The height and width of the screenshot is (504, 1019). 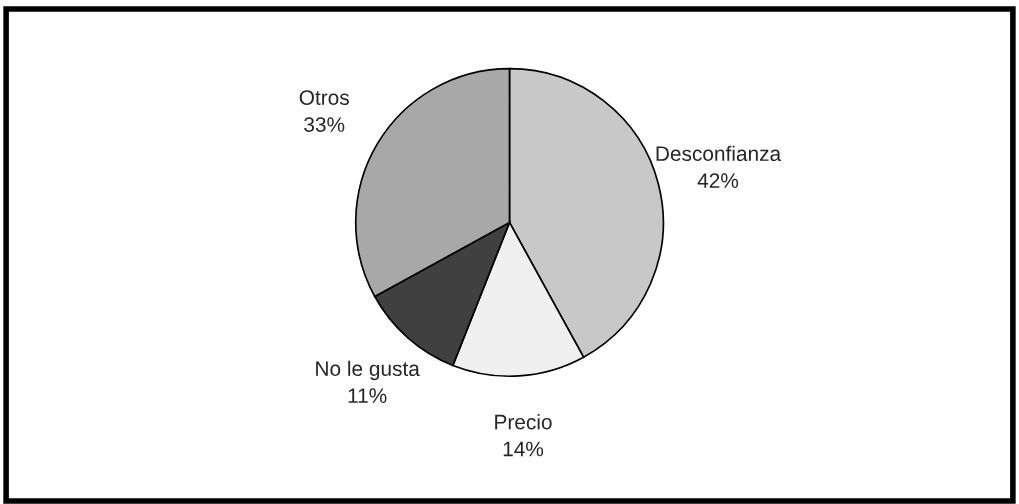 What do you see at coordinates (368, 370) in the screenshot?
I see `slice-label: No le gusta` at bounding box center [368, 370].